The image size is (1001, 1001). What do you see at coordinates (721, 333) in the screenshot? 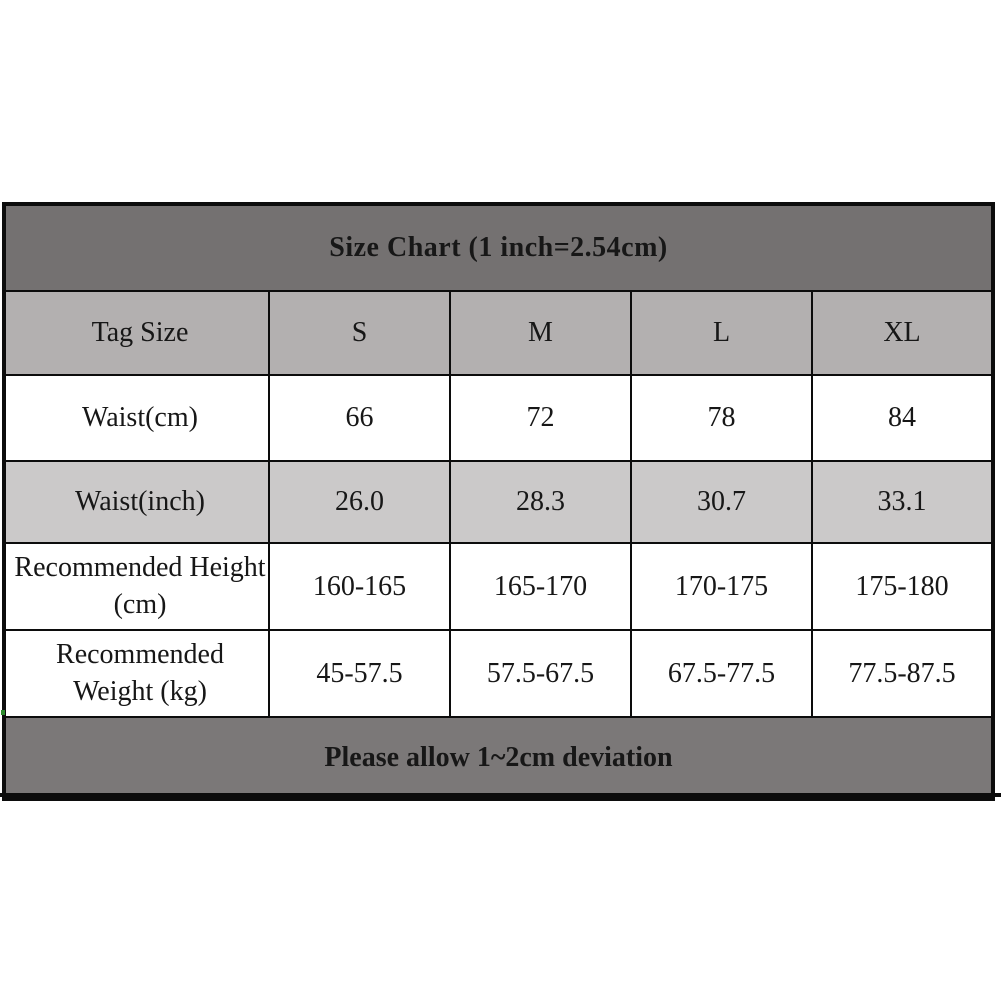
I see `header-size-l: L` at bounding box center [721, 333].